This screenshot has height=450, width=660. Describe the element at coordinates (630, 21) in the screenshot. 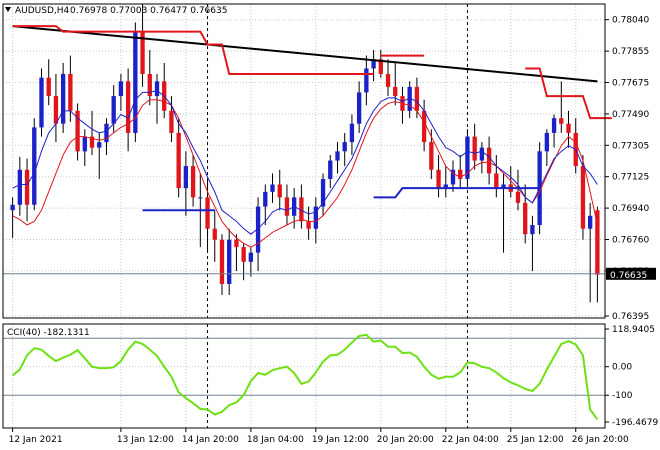

I see `y-tick-label: 0.78040` at that location.